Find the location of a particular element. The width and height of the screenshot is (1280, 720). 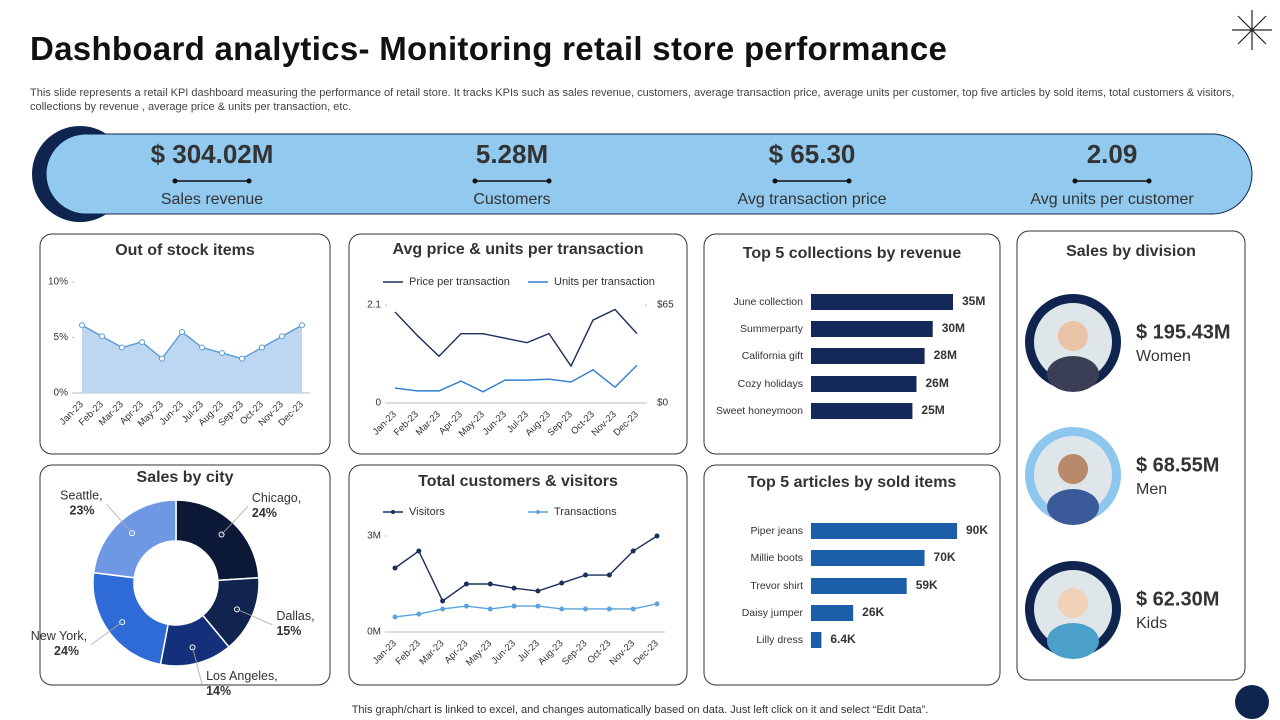

category-label: Cozy holidays is located at coordinates (770, 384).